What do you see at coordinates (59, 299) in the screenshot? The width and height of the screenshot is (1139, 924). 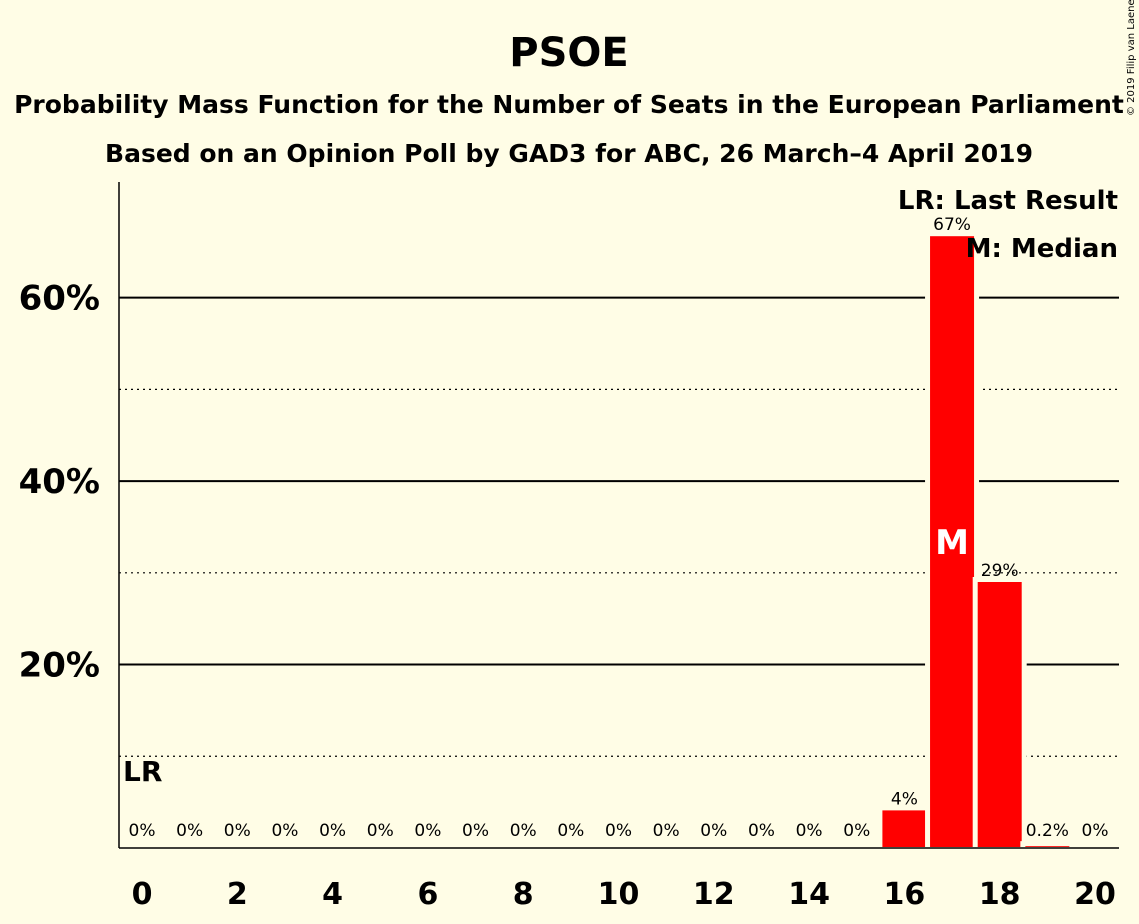 I see `y-tick-label: 60%` at bounding box center [59, 299].